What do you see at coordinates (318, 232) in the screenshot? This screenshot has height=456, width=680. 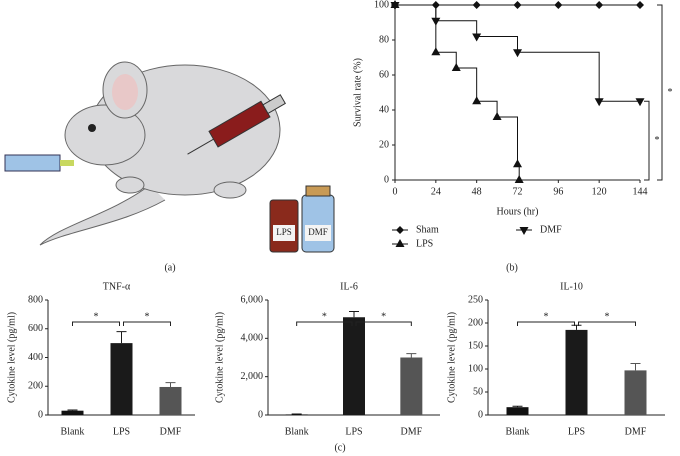 I see `bottle-label: DMF` at bounding box center [318, 232].